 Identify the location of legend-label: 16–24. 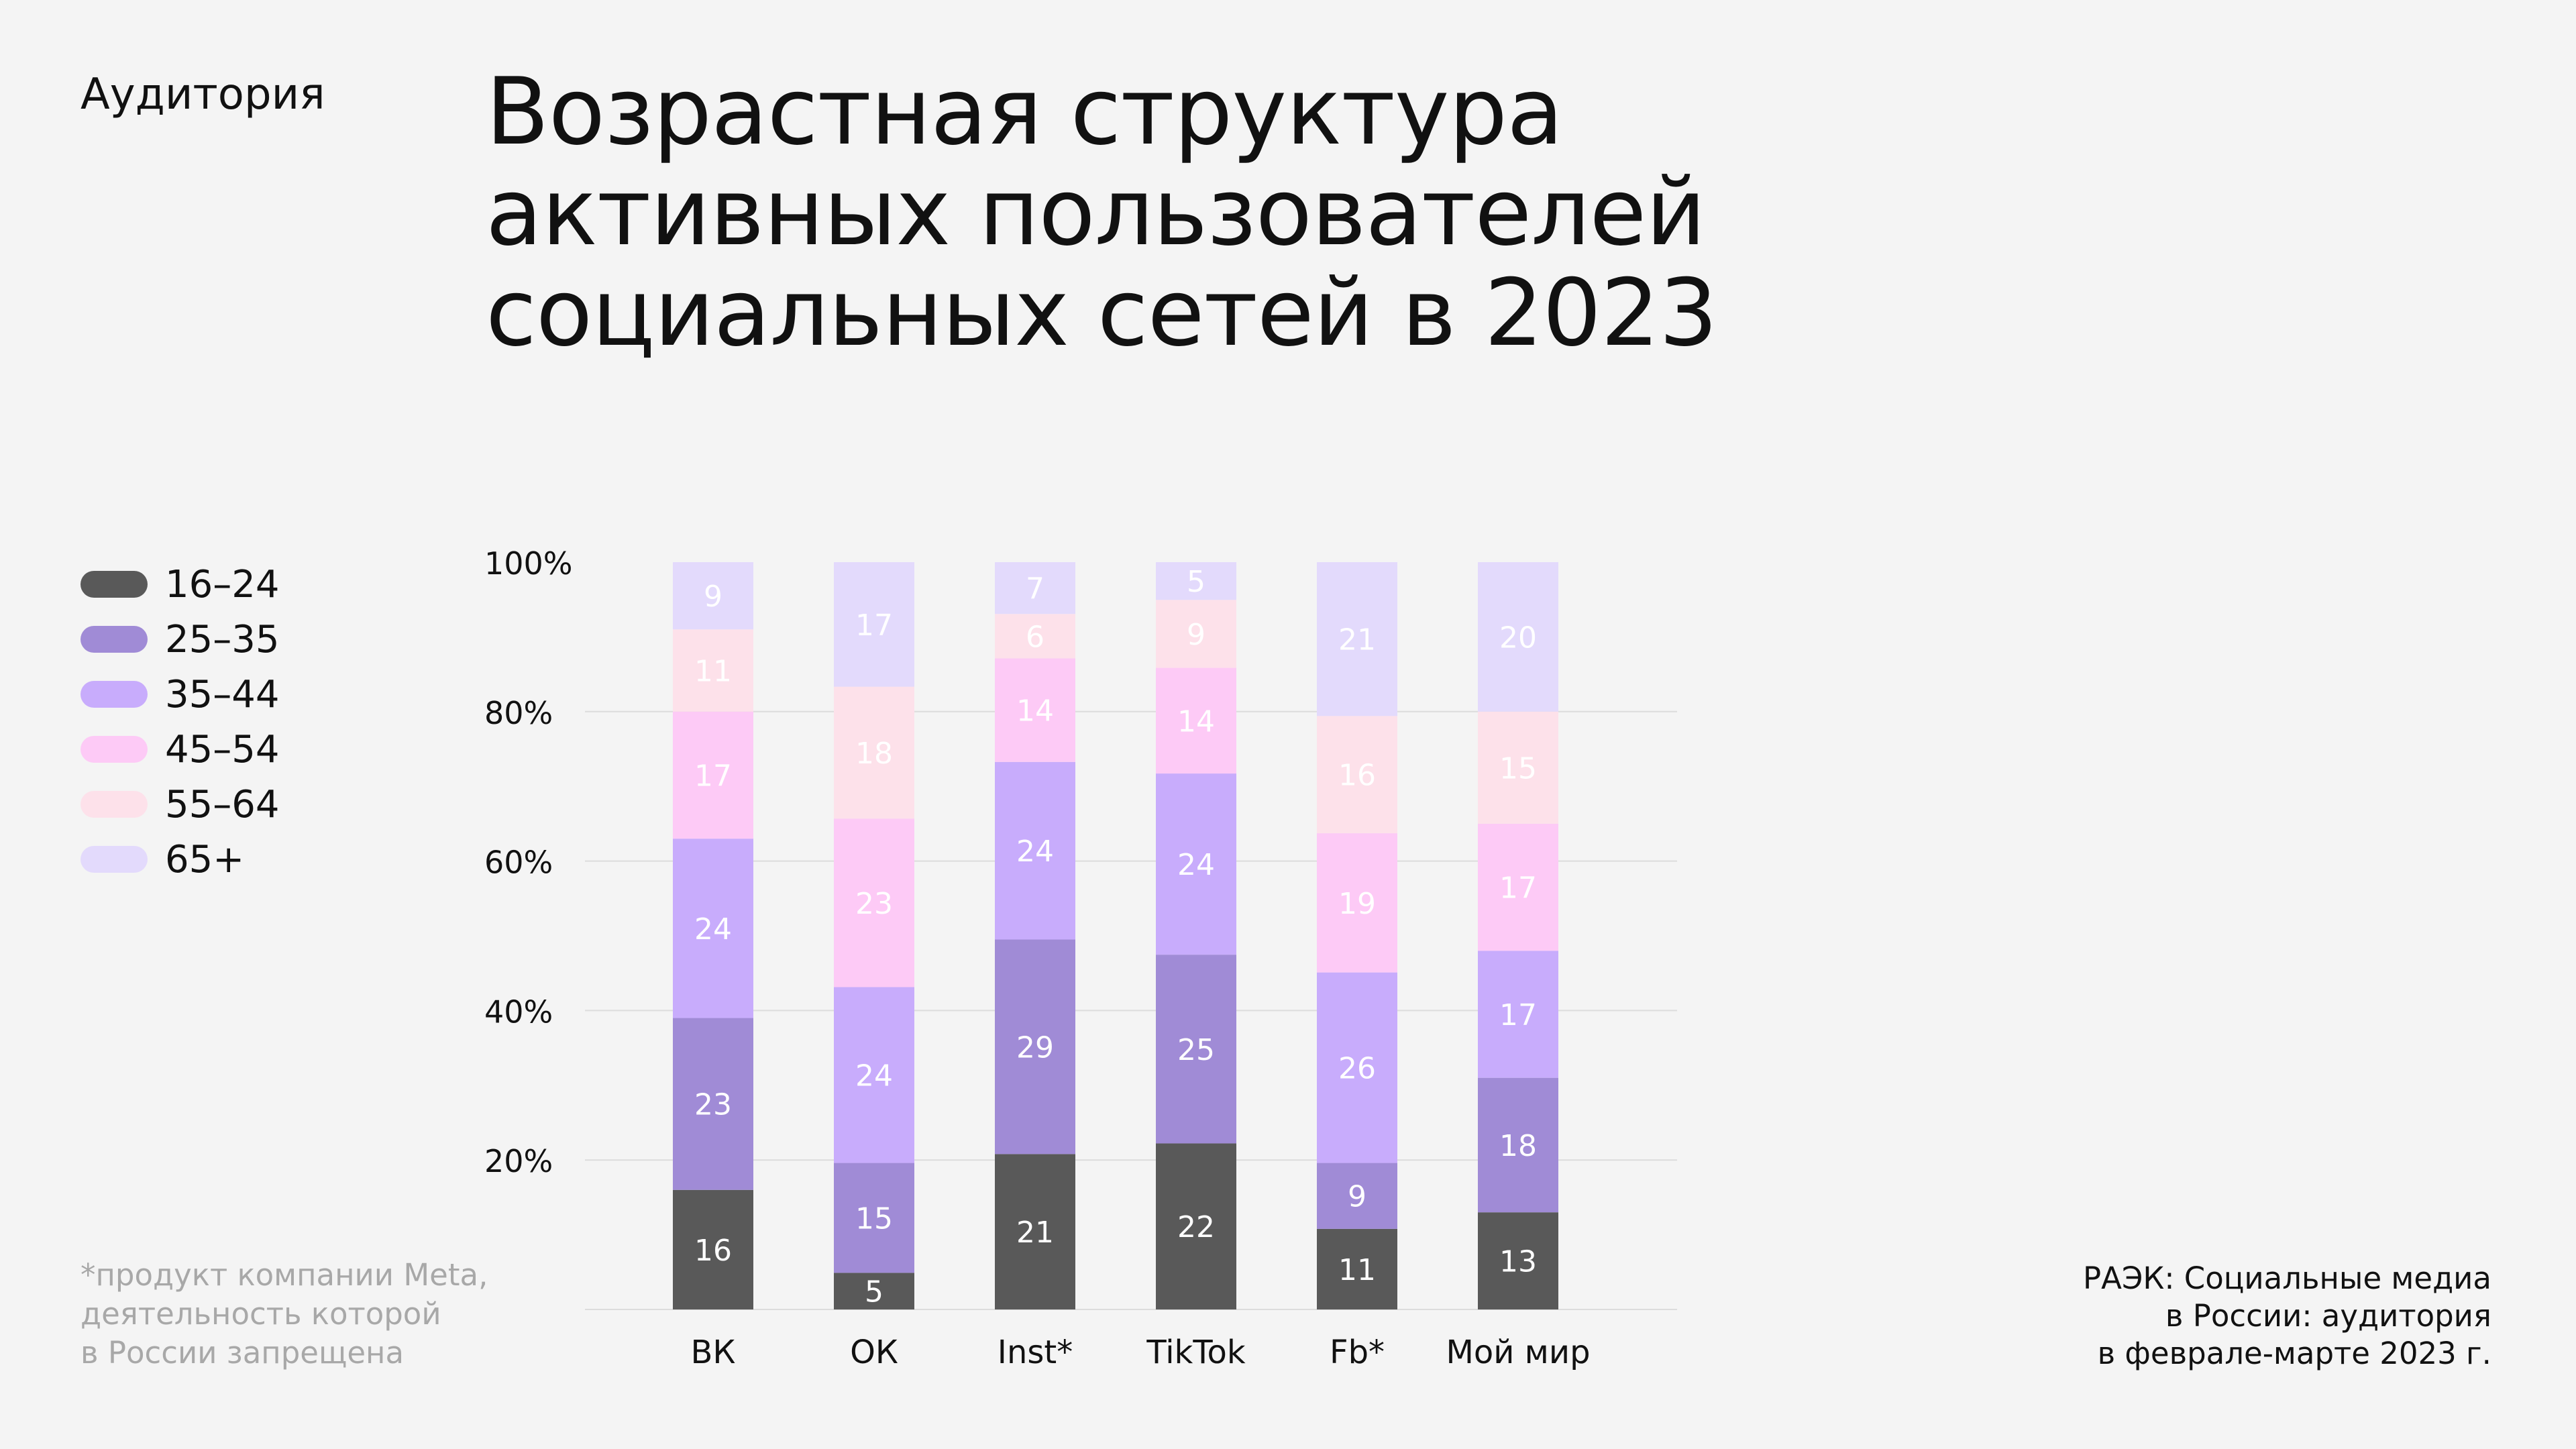
(222, 584).